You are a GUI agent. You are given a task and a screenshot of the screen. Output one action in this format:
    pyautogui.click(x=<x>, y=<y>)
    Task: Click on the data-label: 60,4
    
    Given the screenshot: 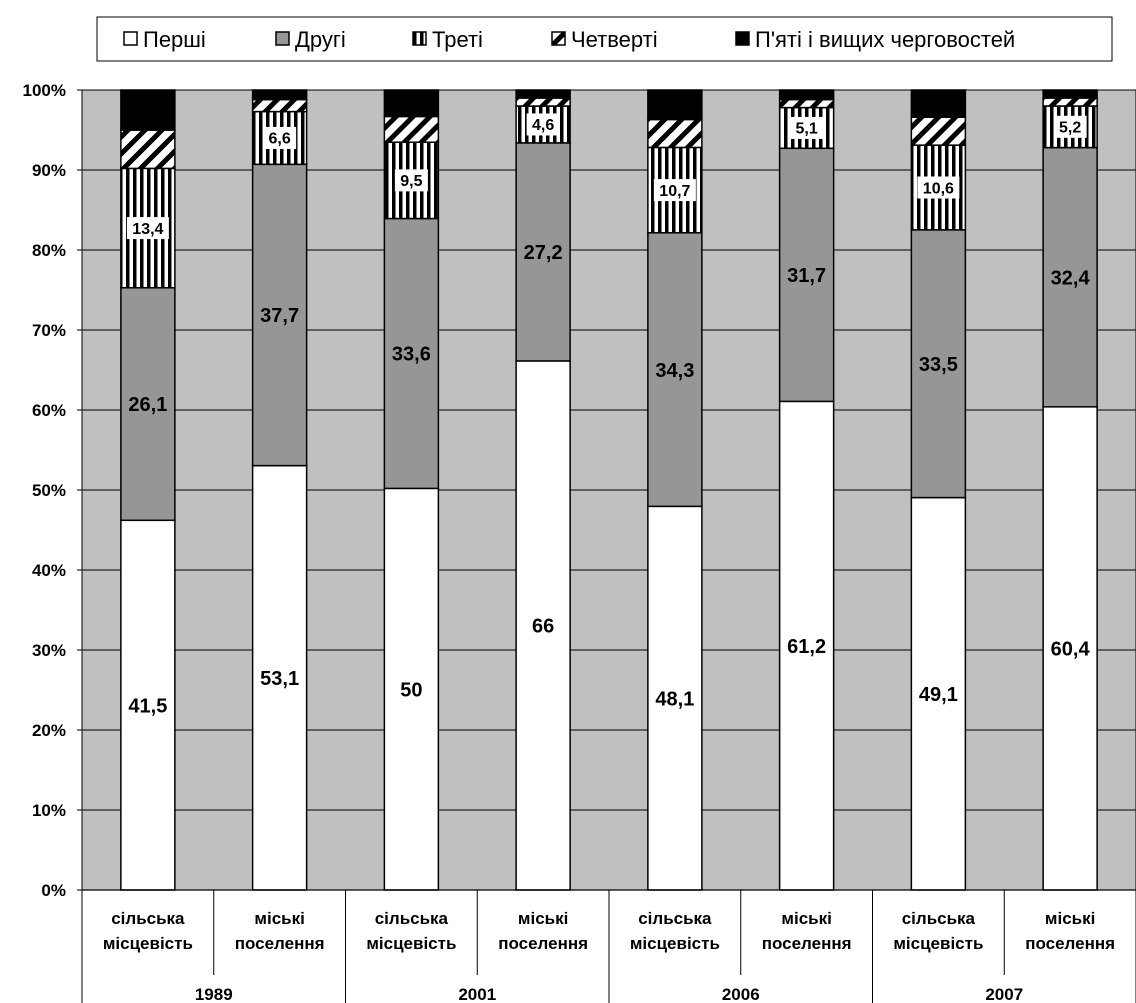 What is the action you would take?
    pyautogui.click(x=1071, y=650)
    